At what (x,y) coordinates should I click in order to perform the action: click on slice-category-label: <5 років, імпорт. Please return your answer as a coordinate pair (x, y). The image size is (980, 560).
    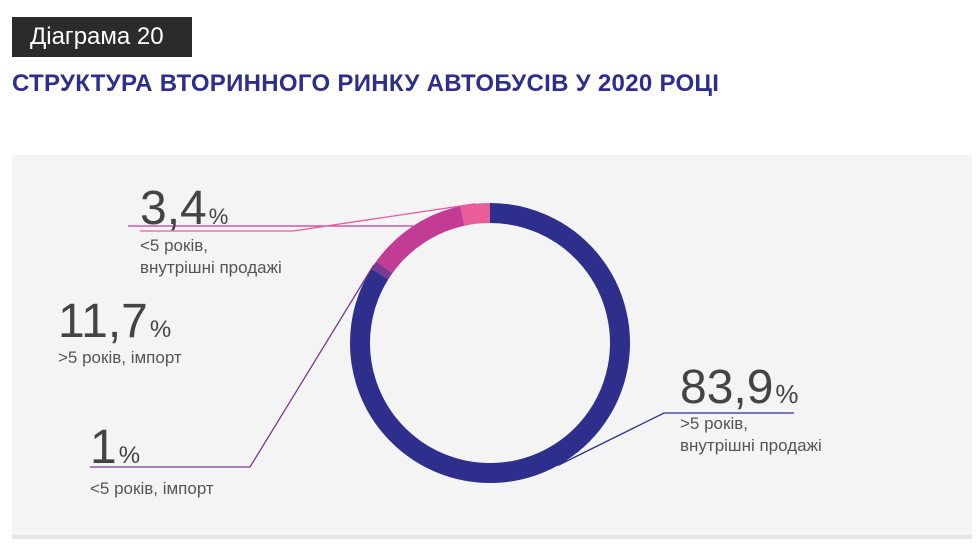
    Looking at the image, I should click on (152, 488).